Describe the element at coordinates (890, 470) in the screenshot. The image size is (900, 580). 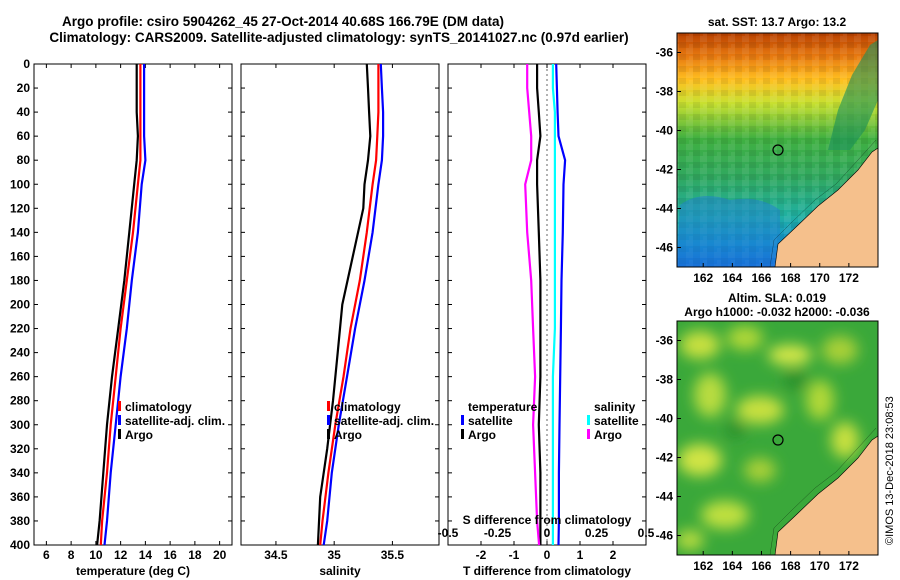
I see `copyright-watermark: ©IMOS 13-Dec-2018 23:08:53` at that location.